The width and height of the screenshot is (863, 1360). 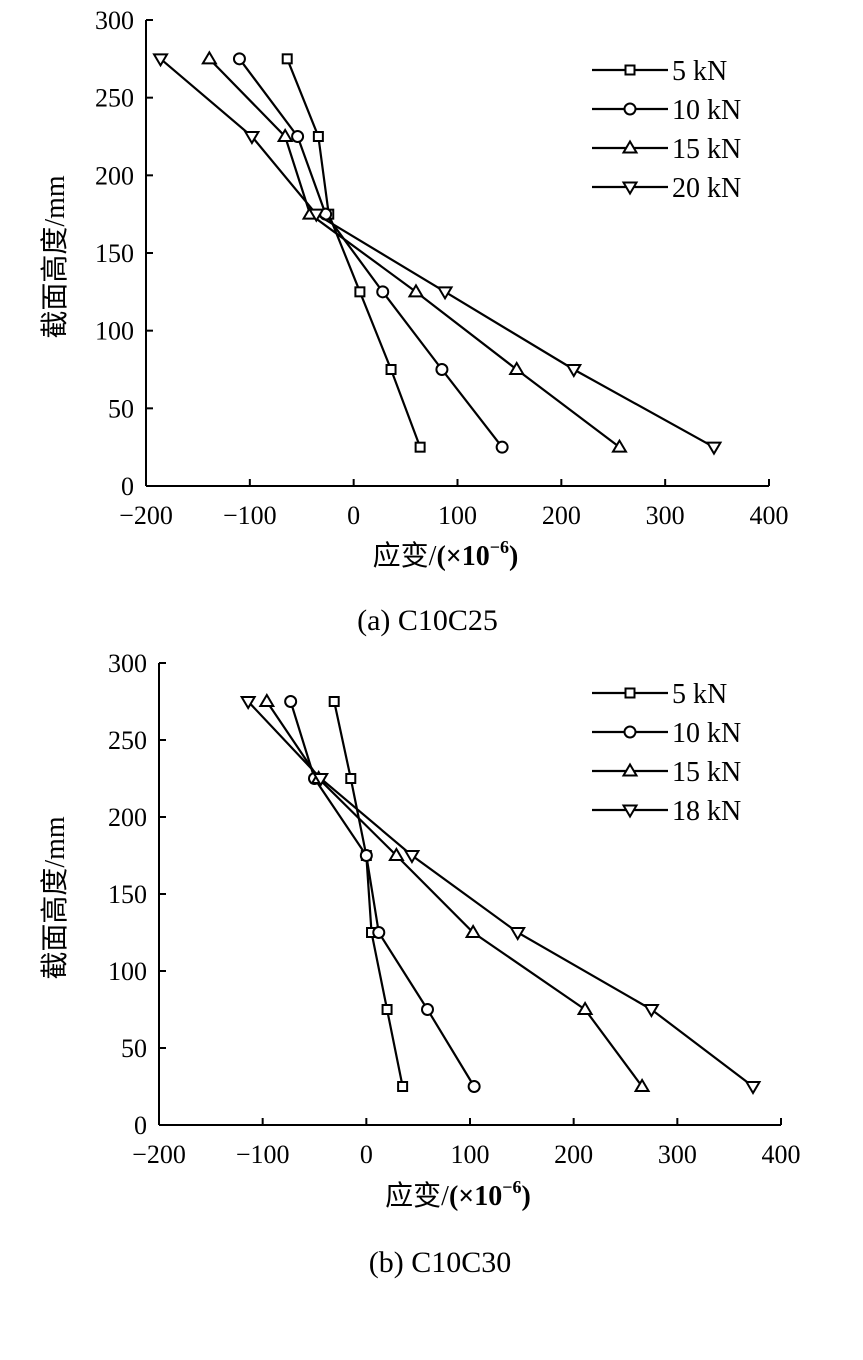 What do you see at coordinates (140, 1125) in the screenshot?
I see `y-tick-label: 0` at bounding box center [140, 1125].